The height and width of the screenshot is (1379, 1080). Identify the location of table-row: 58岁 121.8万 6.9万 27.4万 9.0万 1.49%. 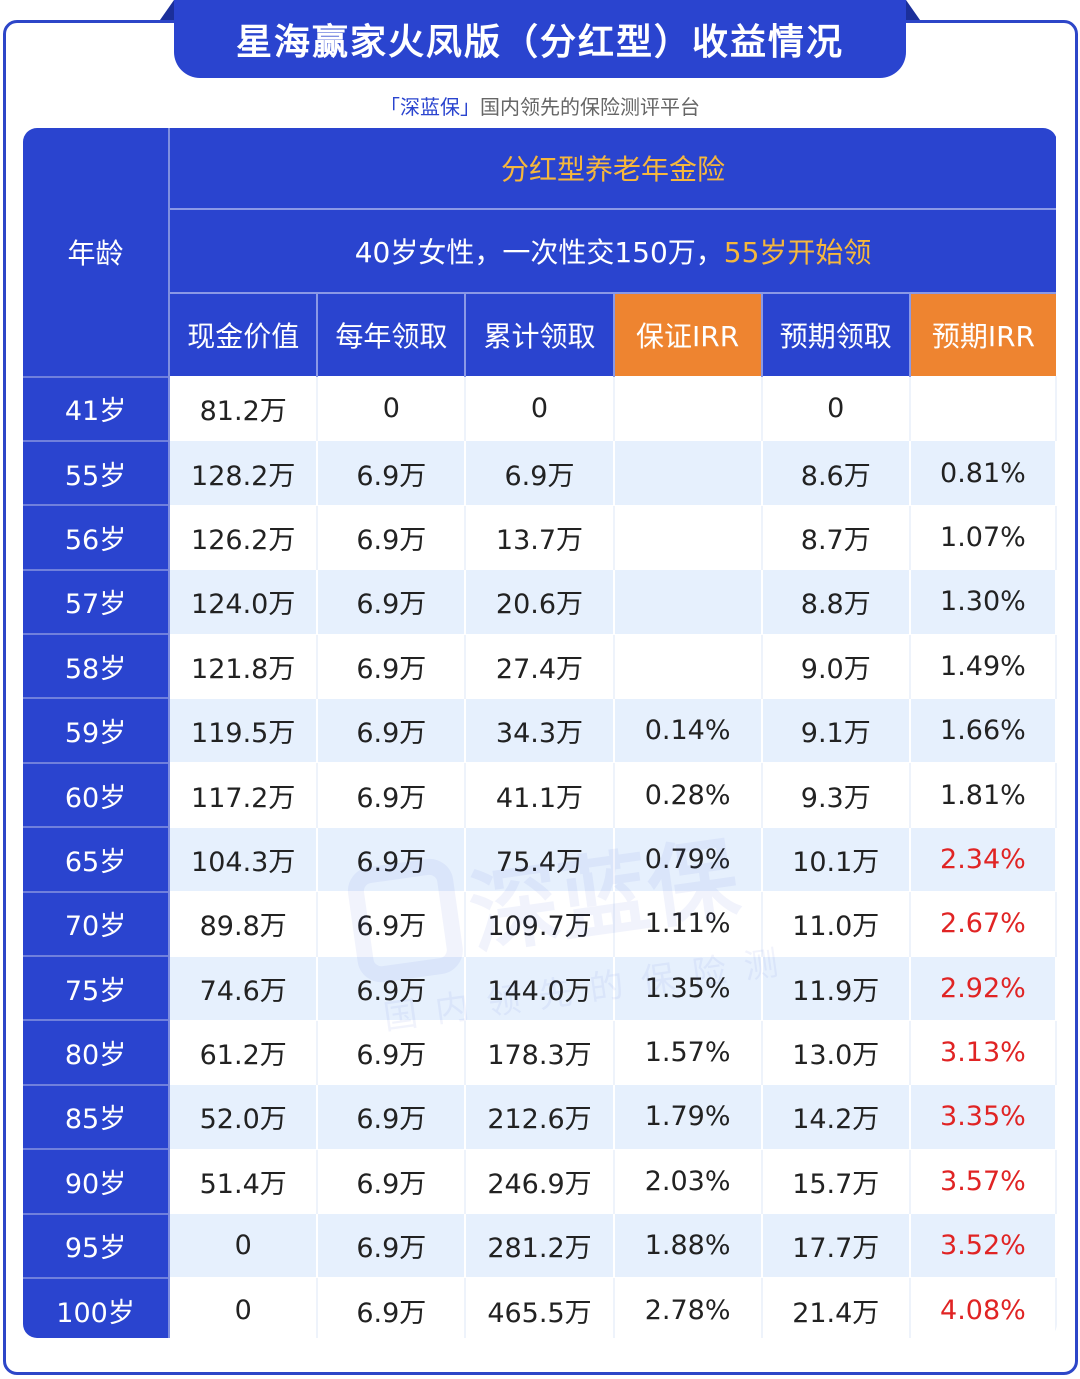
(540, 666).